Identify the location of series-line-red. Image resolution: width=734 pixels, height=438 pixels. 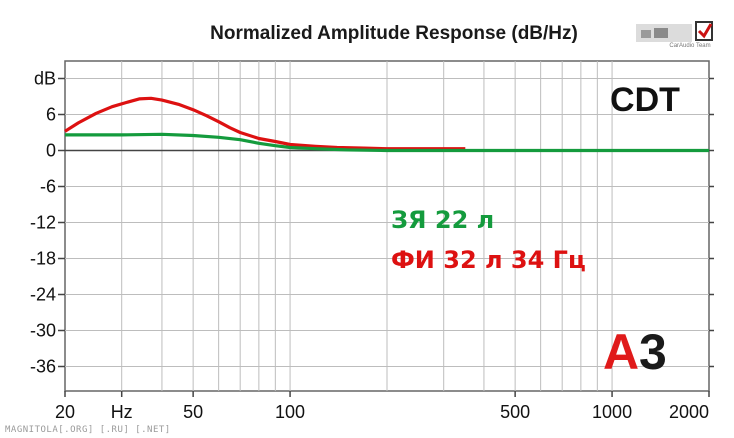
(265, 123).